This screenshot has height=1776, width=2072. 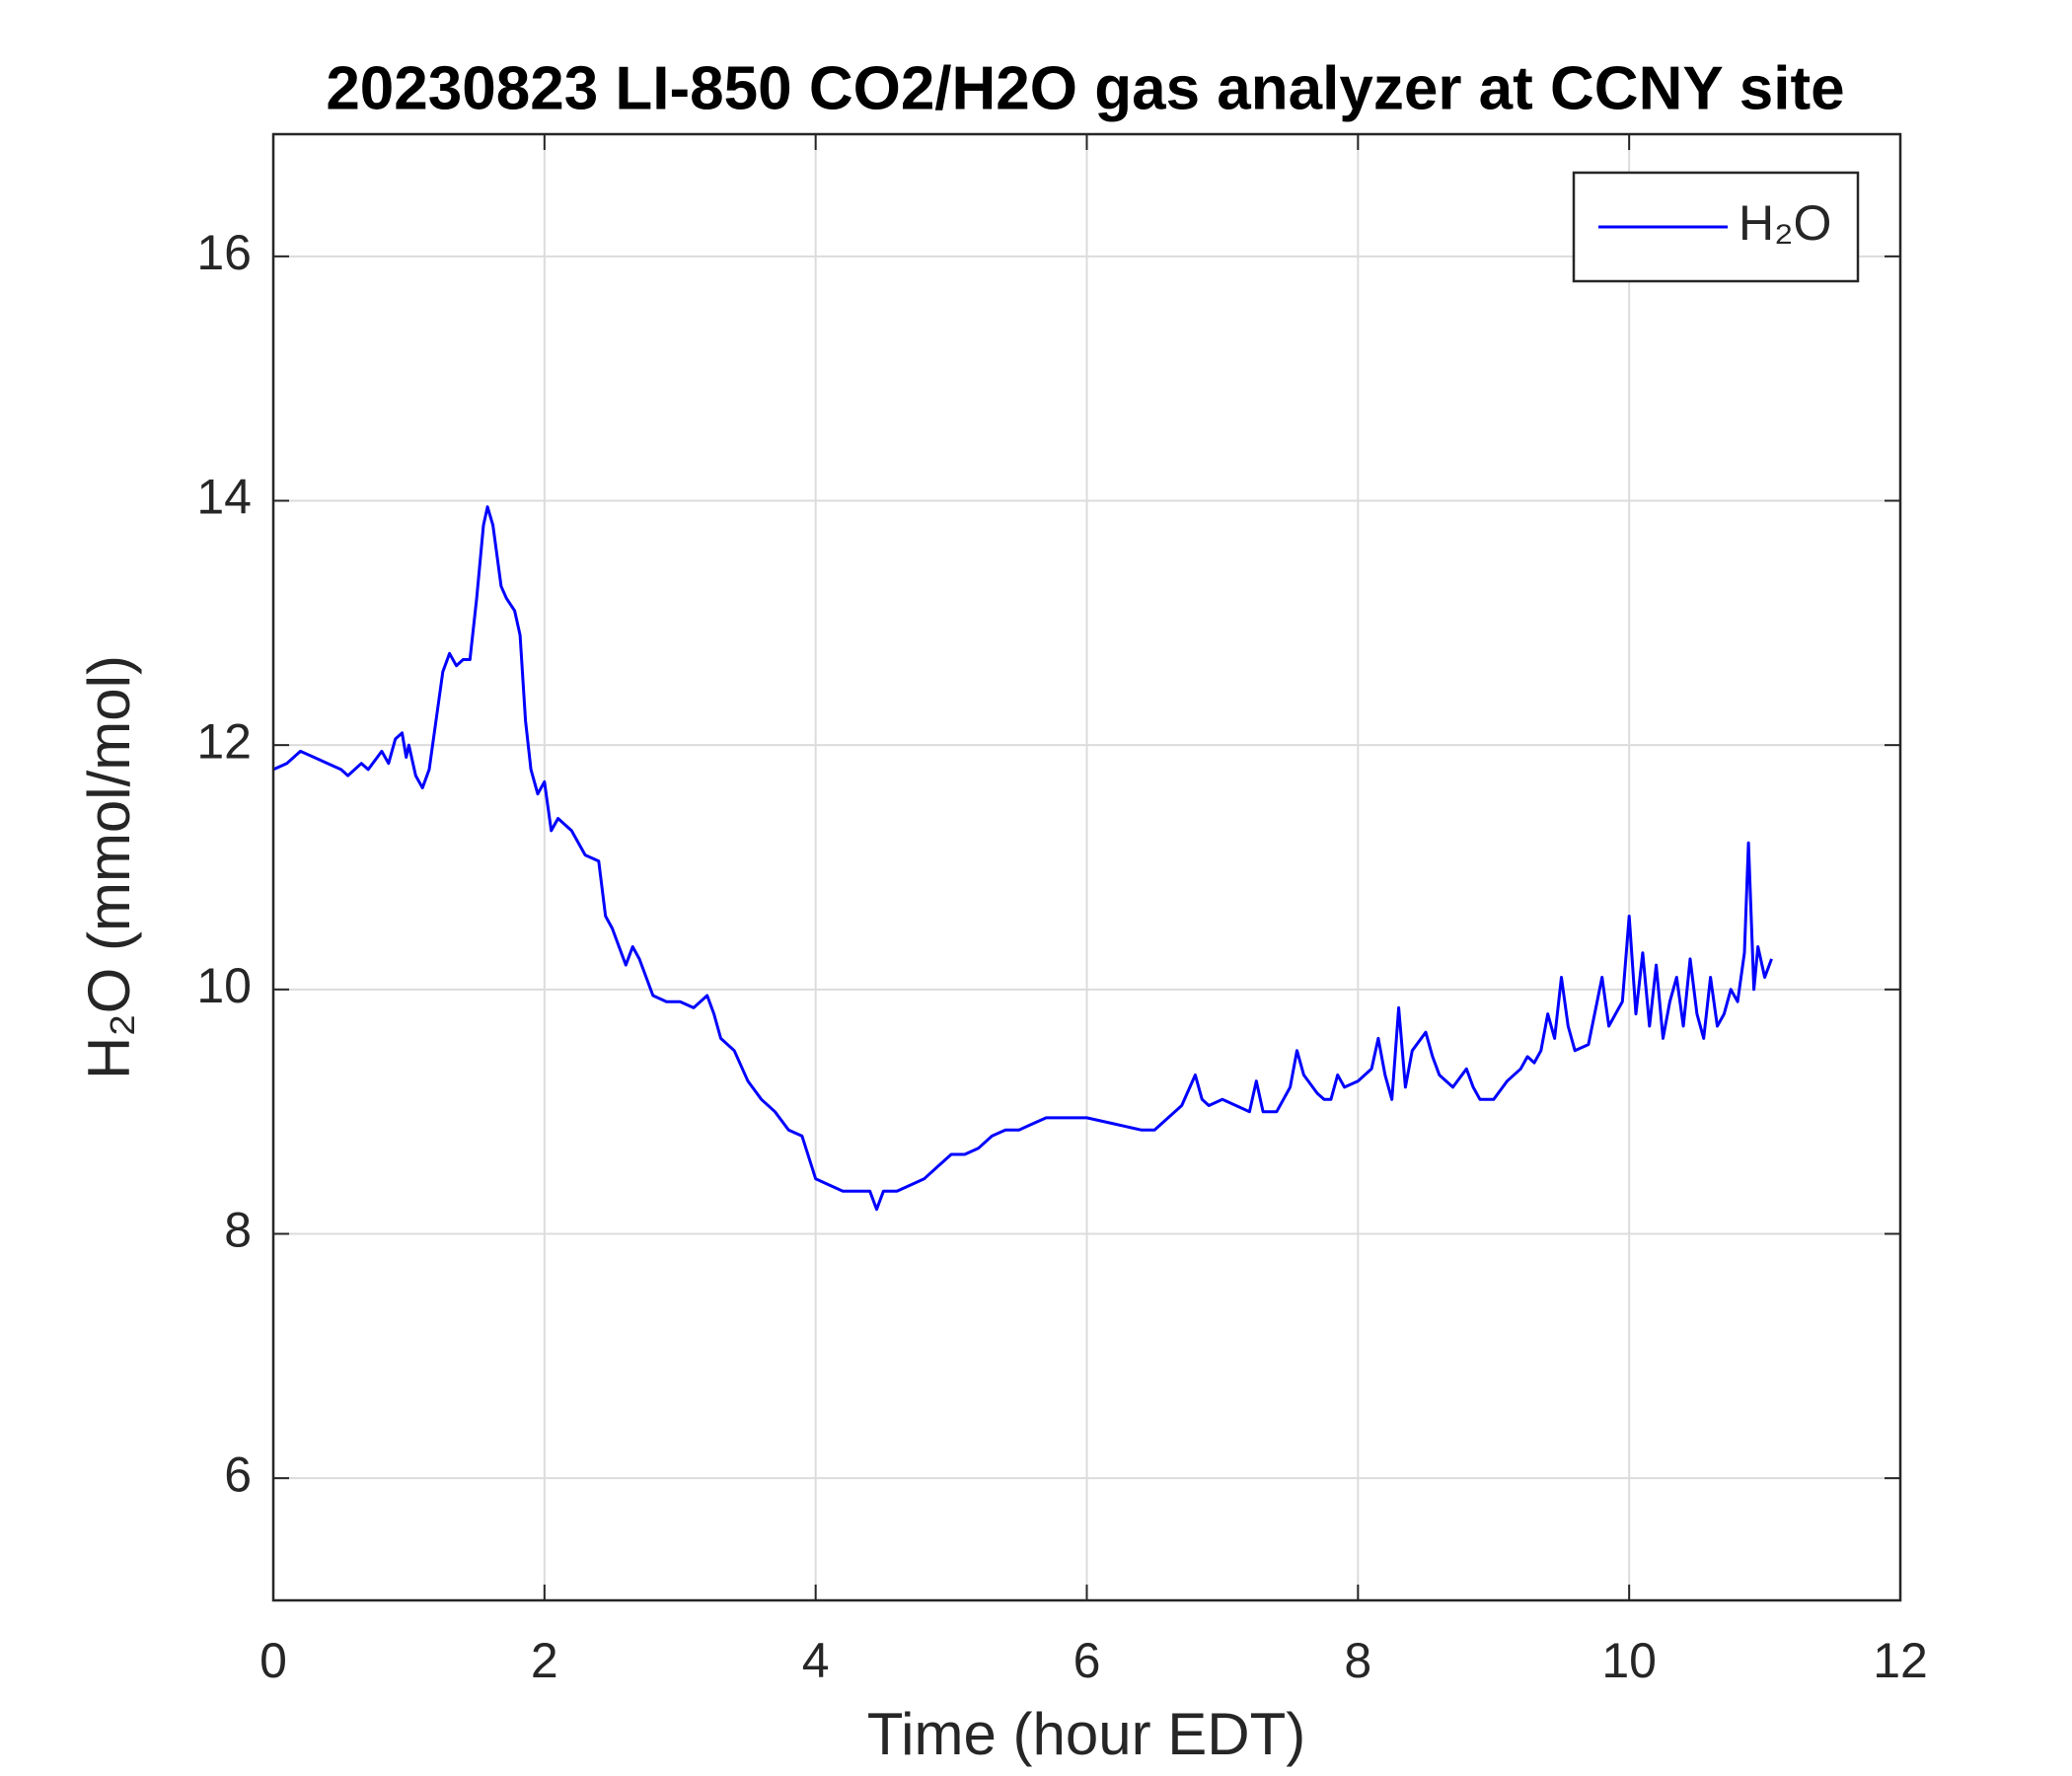 I want to click on x-tick-label: 10, so click(x=1629, y=1661).